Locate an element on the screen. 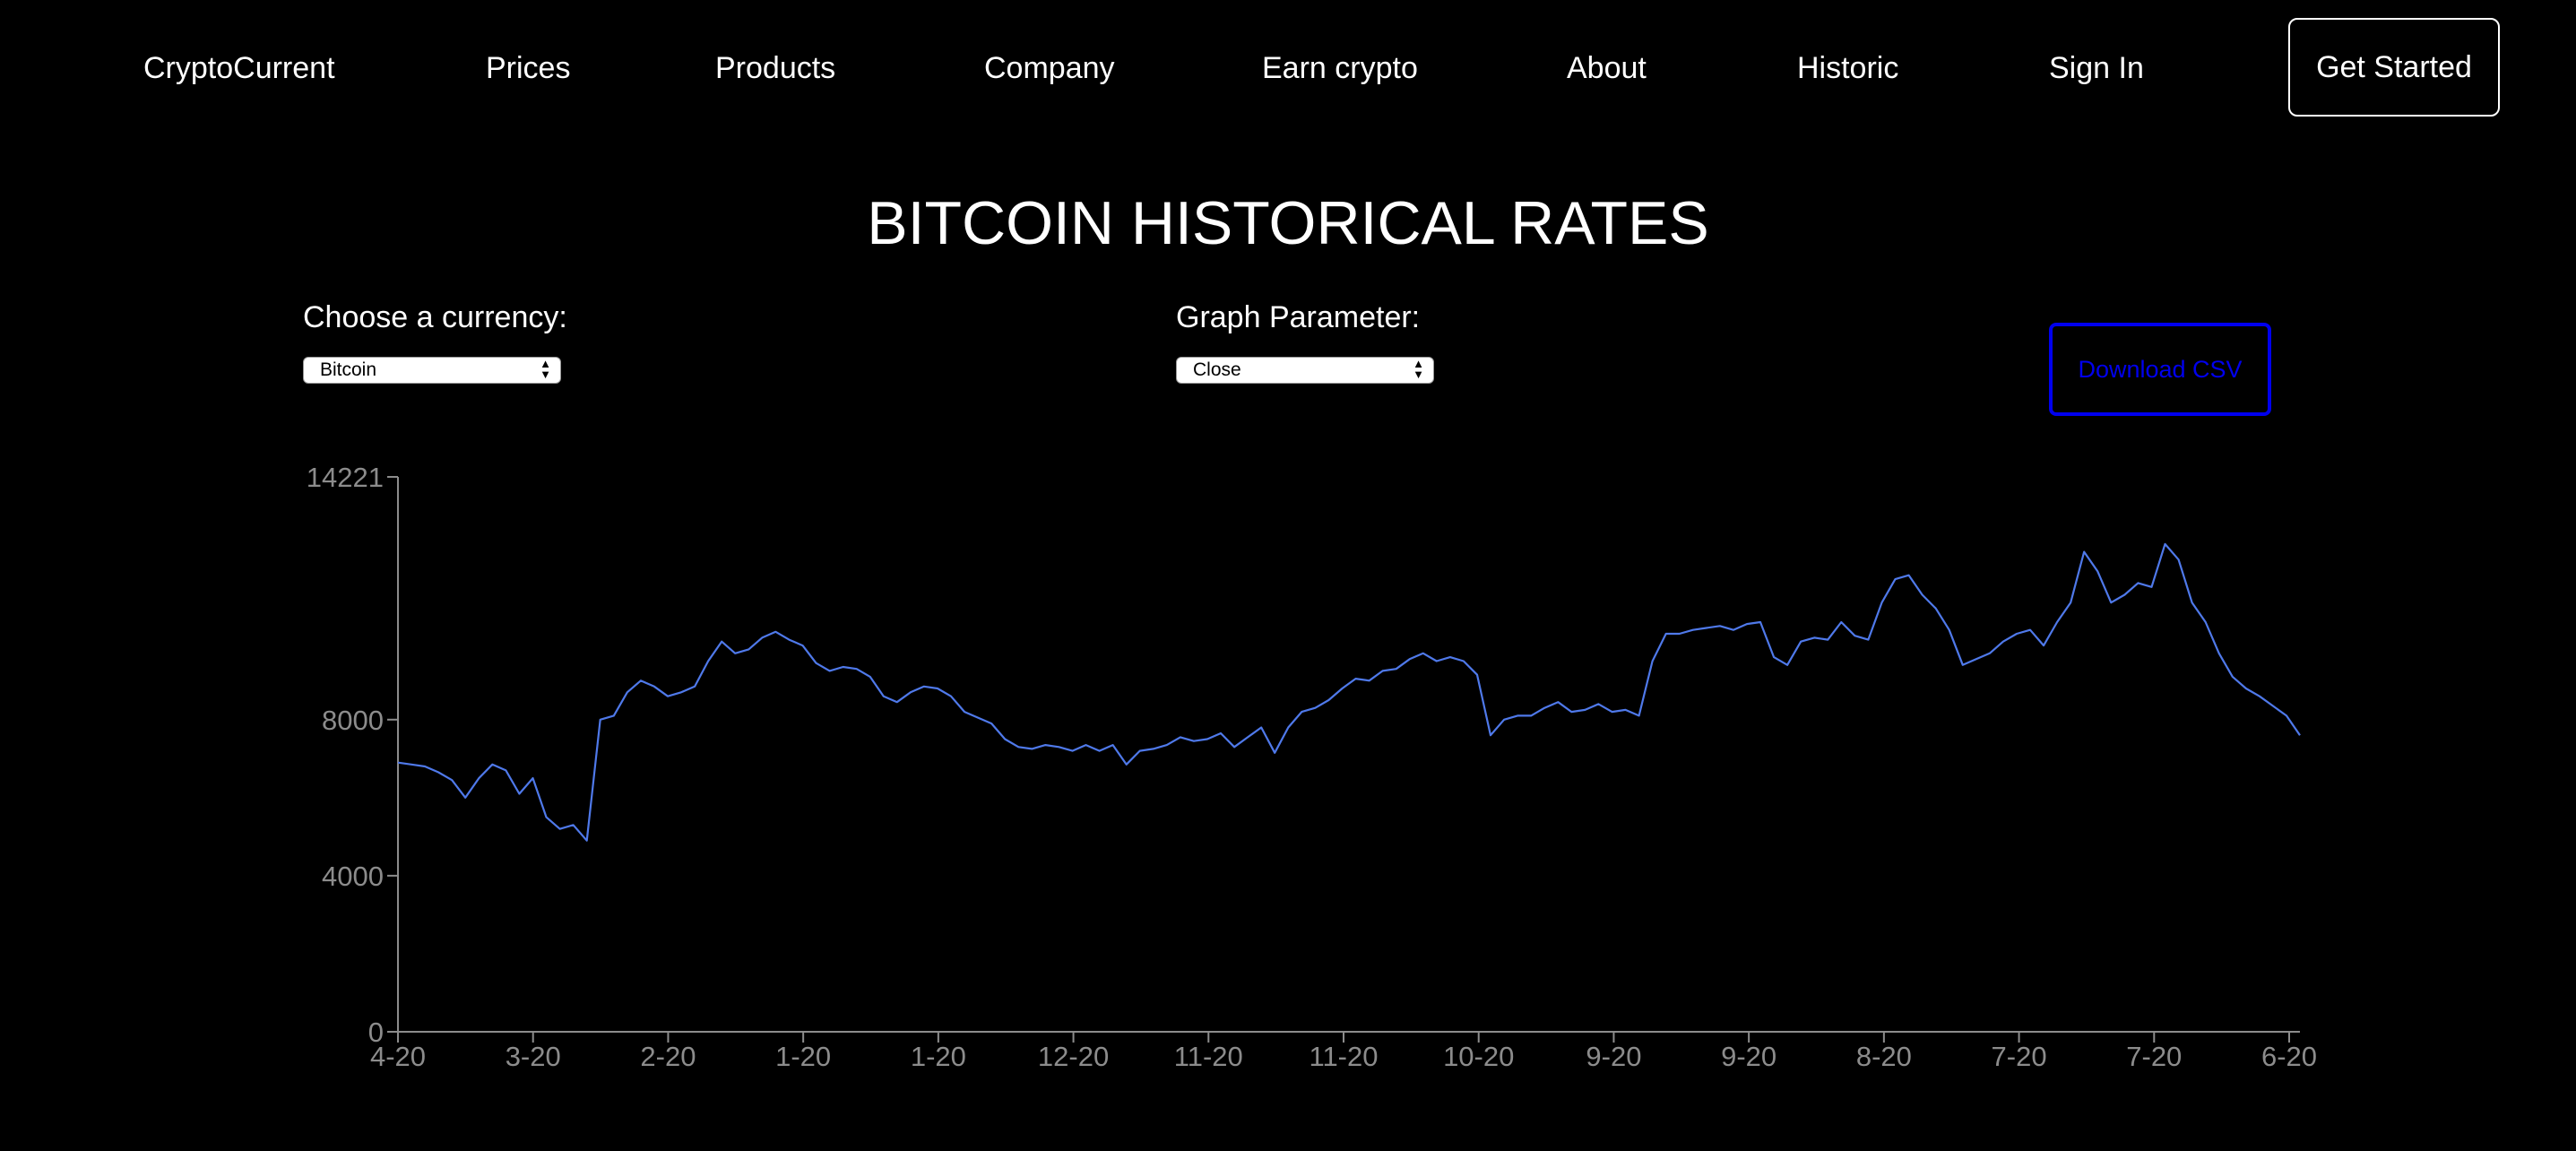 This screenshot has height=1151, width=2576. nav-link-company: Company is located at coordinates (1049, 68).